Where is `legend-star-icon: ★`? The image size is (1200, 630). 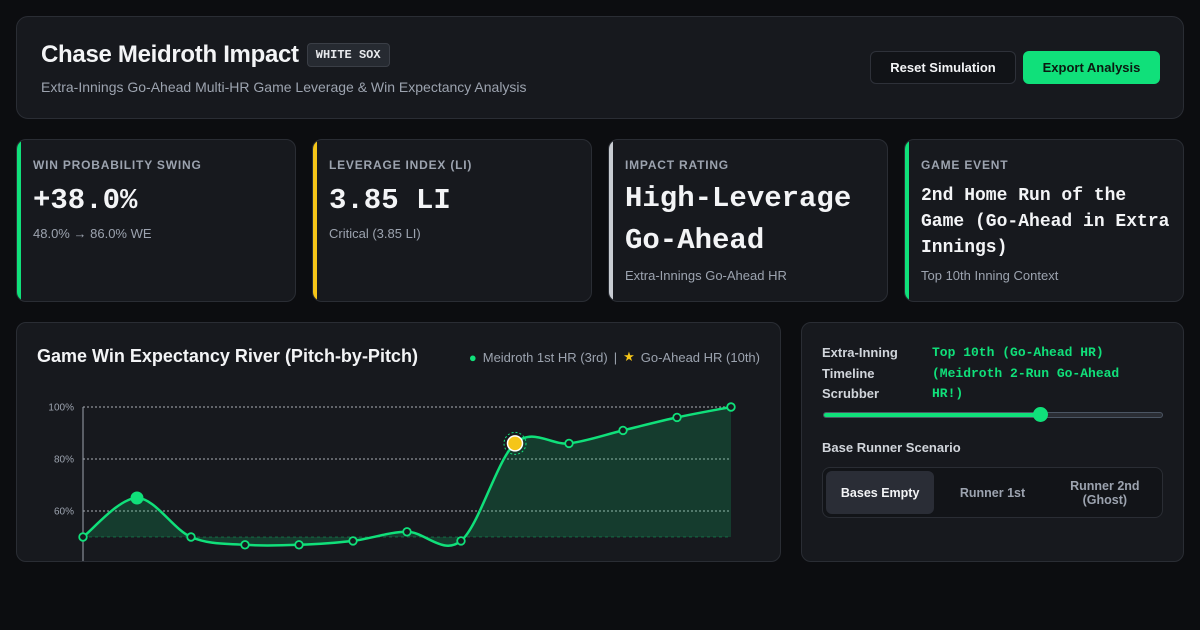 legend-star-icon: ★ is located at coordinates (629, 356).